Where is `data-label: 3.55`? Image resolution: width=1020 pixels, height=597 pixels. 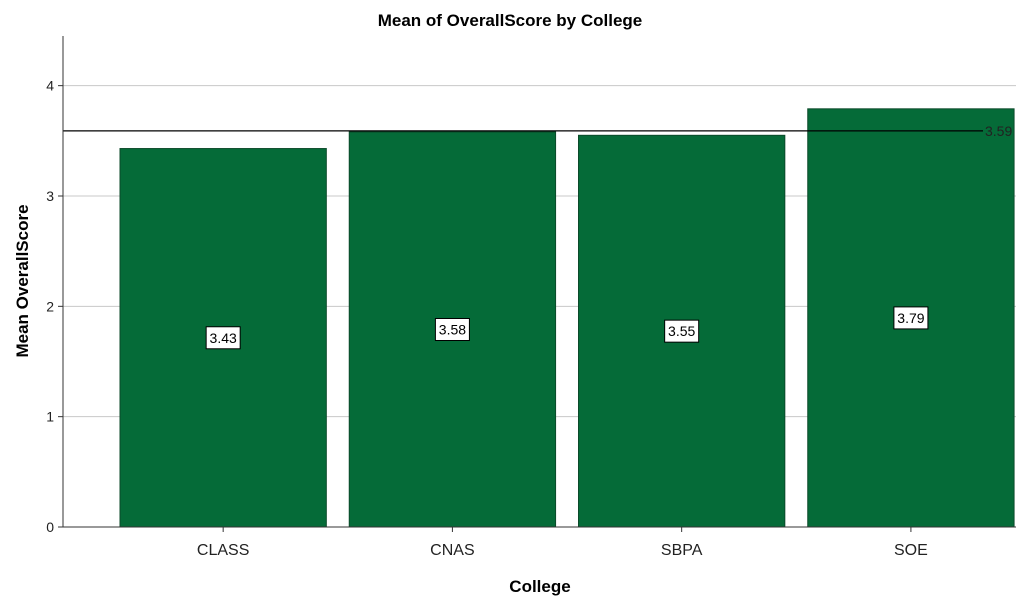 data-label: 3.55 is located at coordinates (681, 331).